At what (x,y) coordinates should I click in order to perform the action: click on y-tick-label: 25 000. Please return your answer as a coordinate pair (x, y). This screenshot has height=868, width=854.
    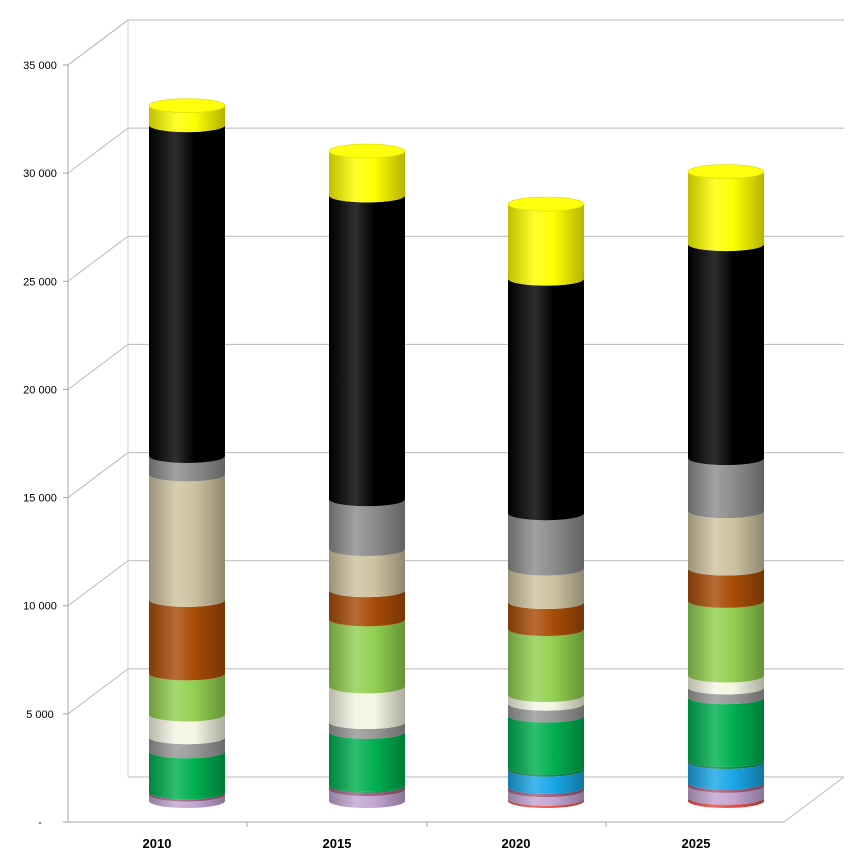
    Looking at the image, I should click on (40, 282).